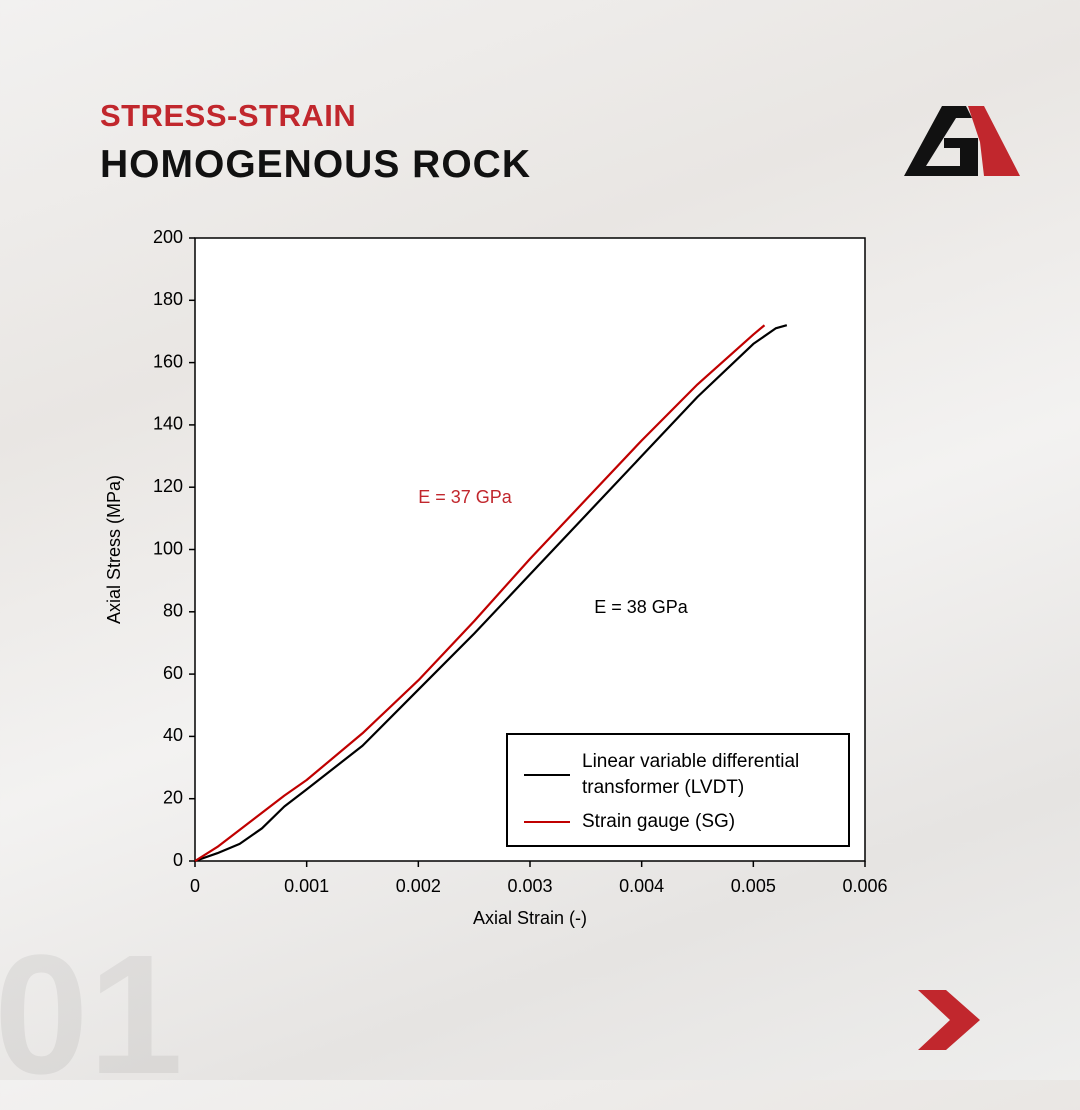 The height and width of the screenshot is (1110, 1080). I want to click on y-tick-label: 100, so click(168, 548).